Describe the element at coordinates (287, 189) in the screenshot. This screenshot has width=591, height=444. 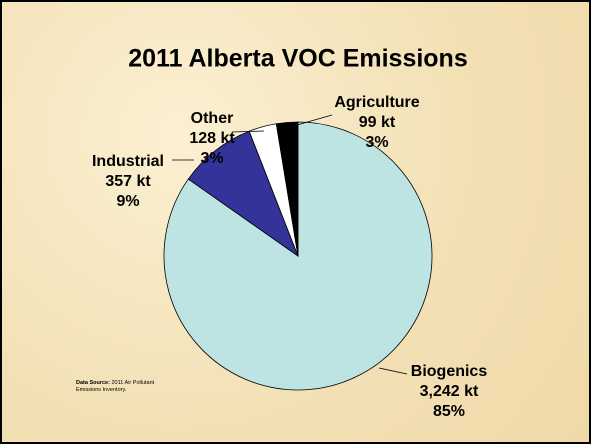
I see `pie-slice` at that location.